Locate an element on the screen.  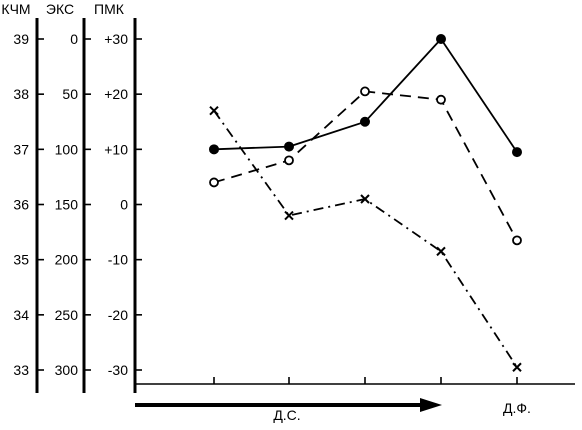
tick-label: +30 is located at coordinates (116, 39).